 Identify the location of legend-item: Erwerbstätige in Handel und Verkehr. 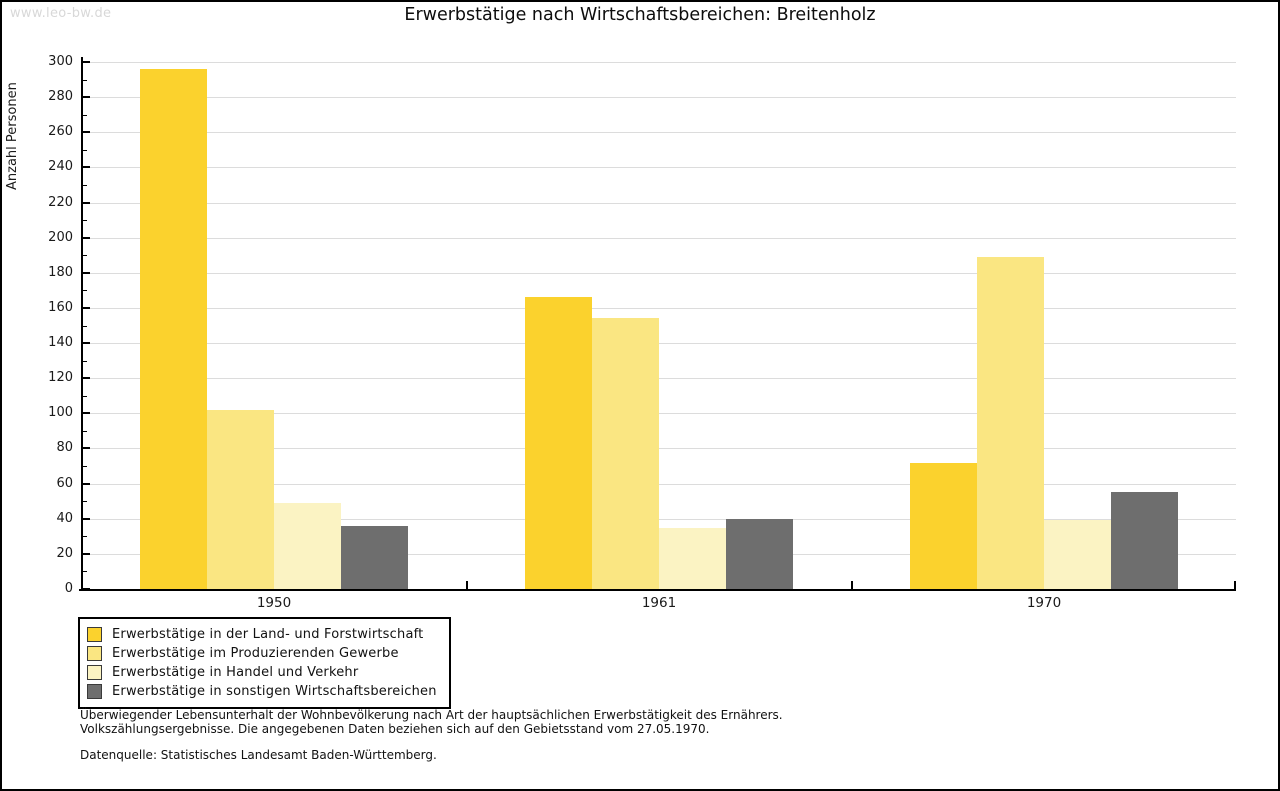
(262, 672).